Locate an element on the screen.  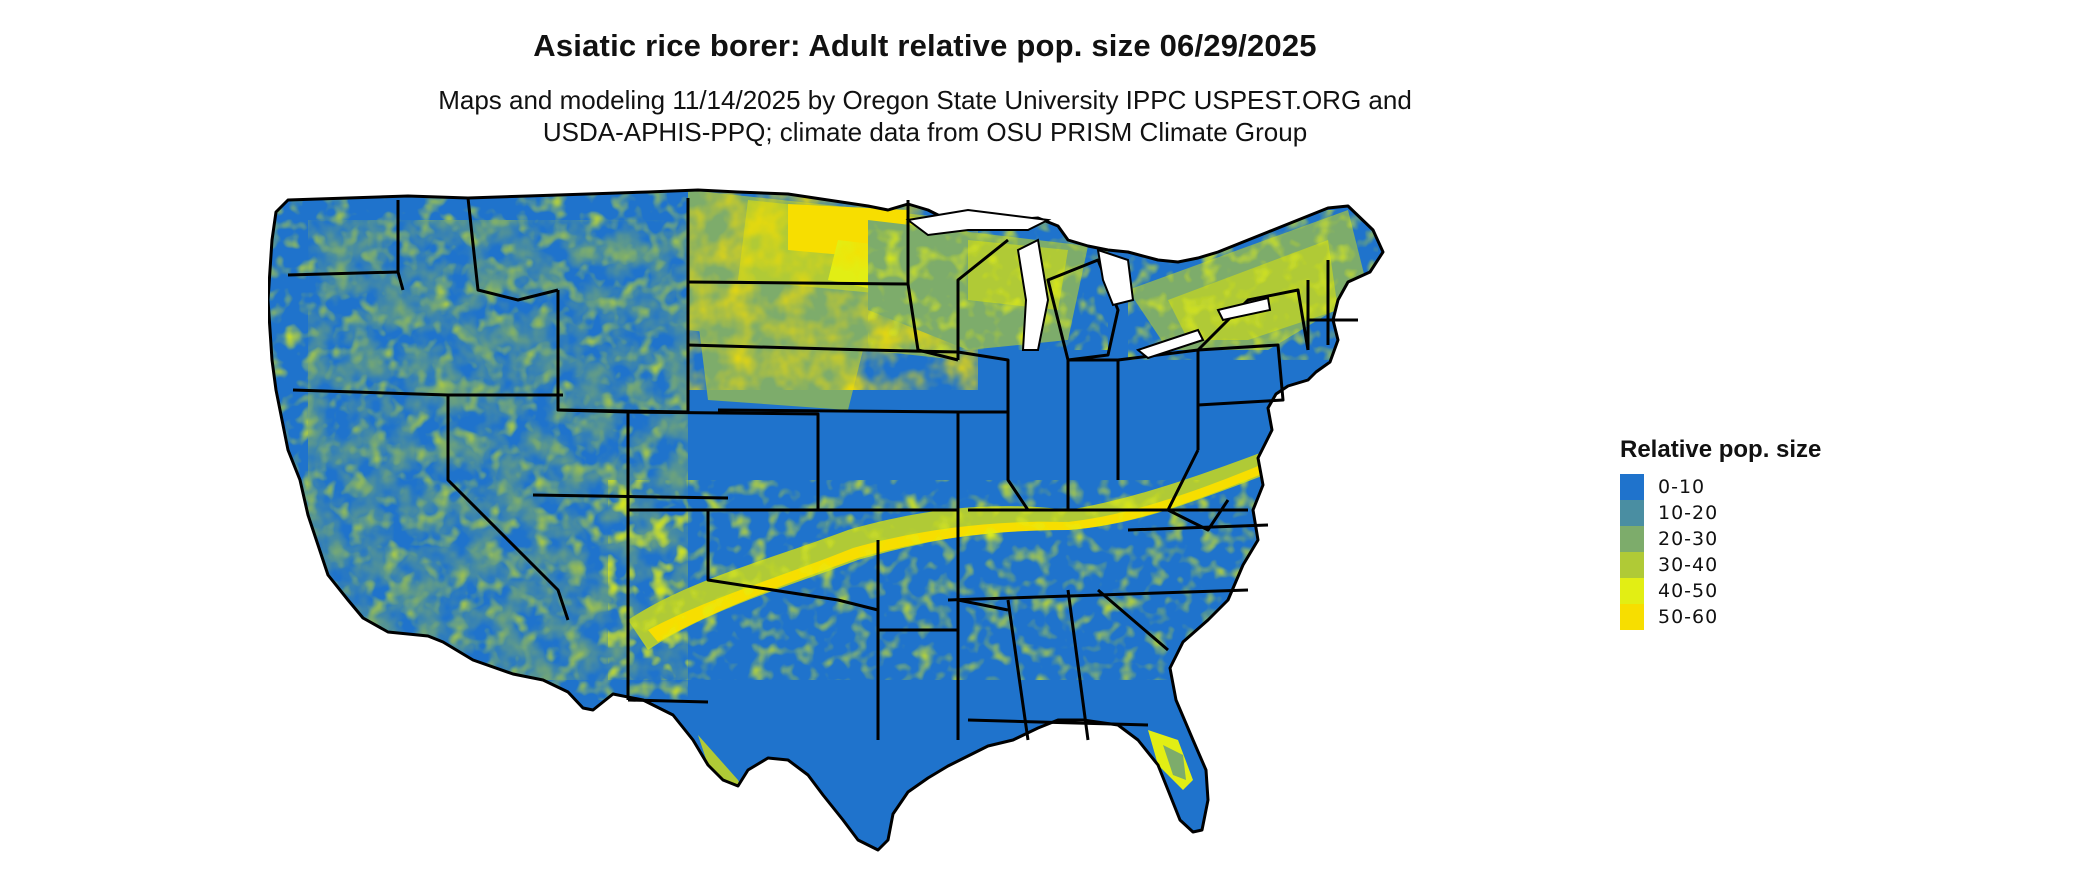
legend-item: 30-40 is located at coordinates (1720, 565).